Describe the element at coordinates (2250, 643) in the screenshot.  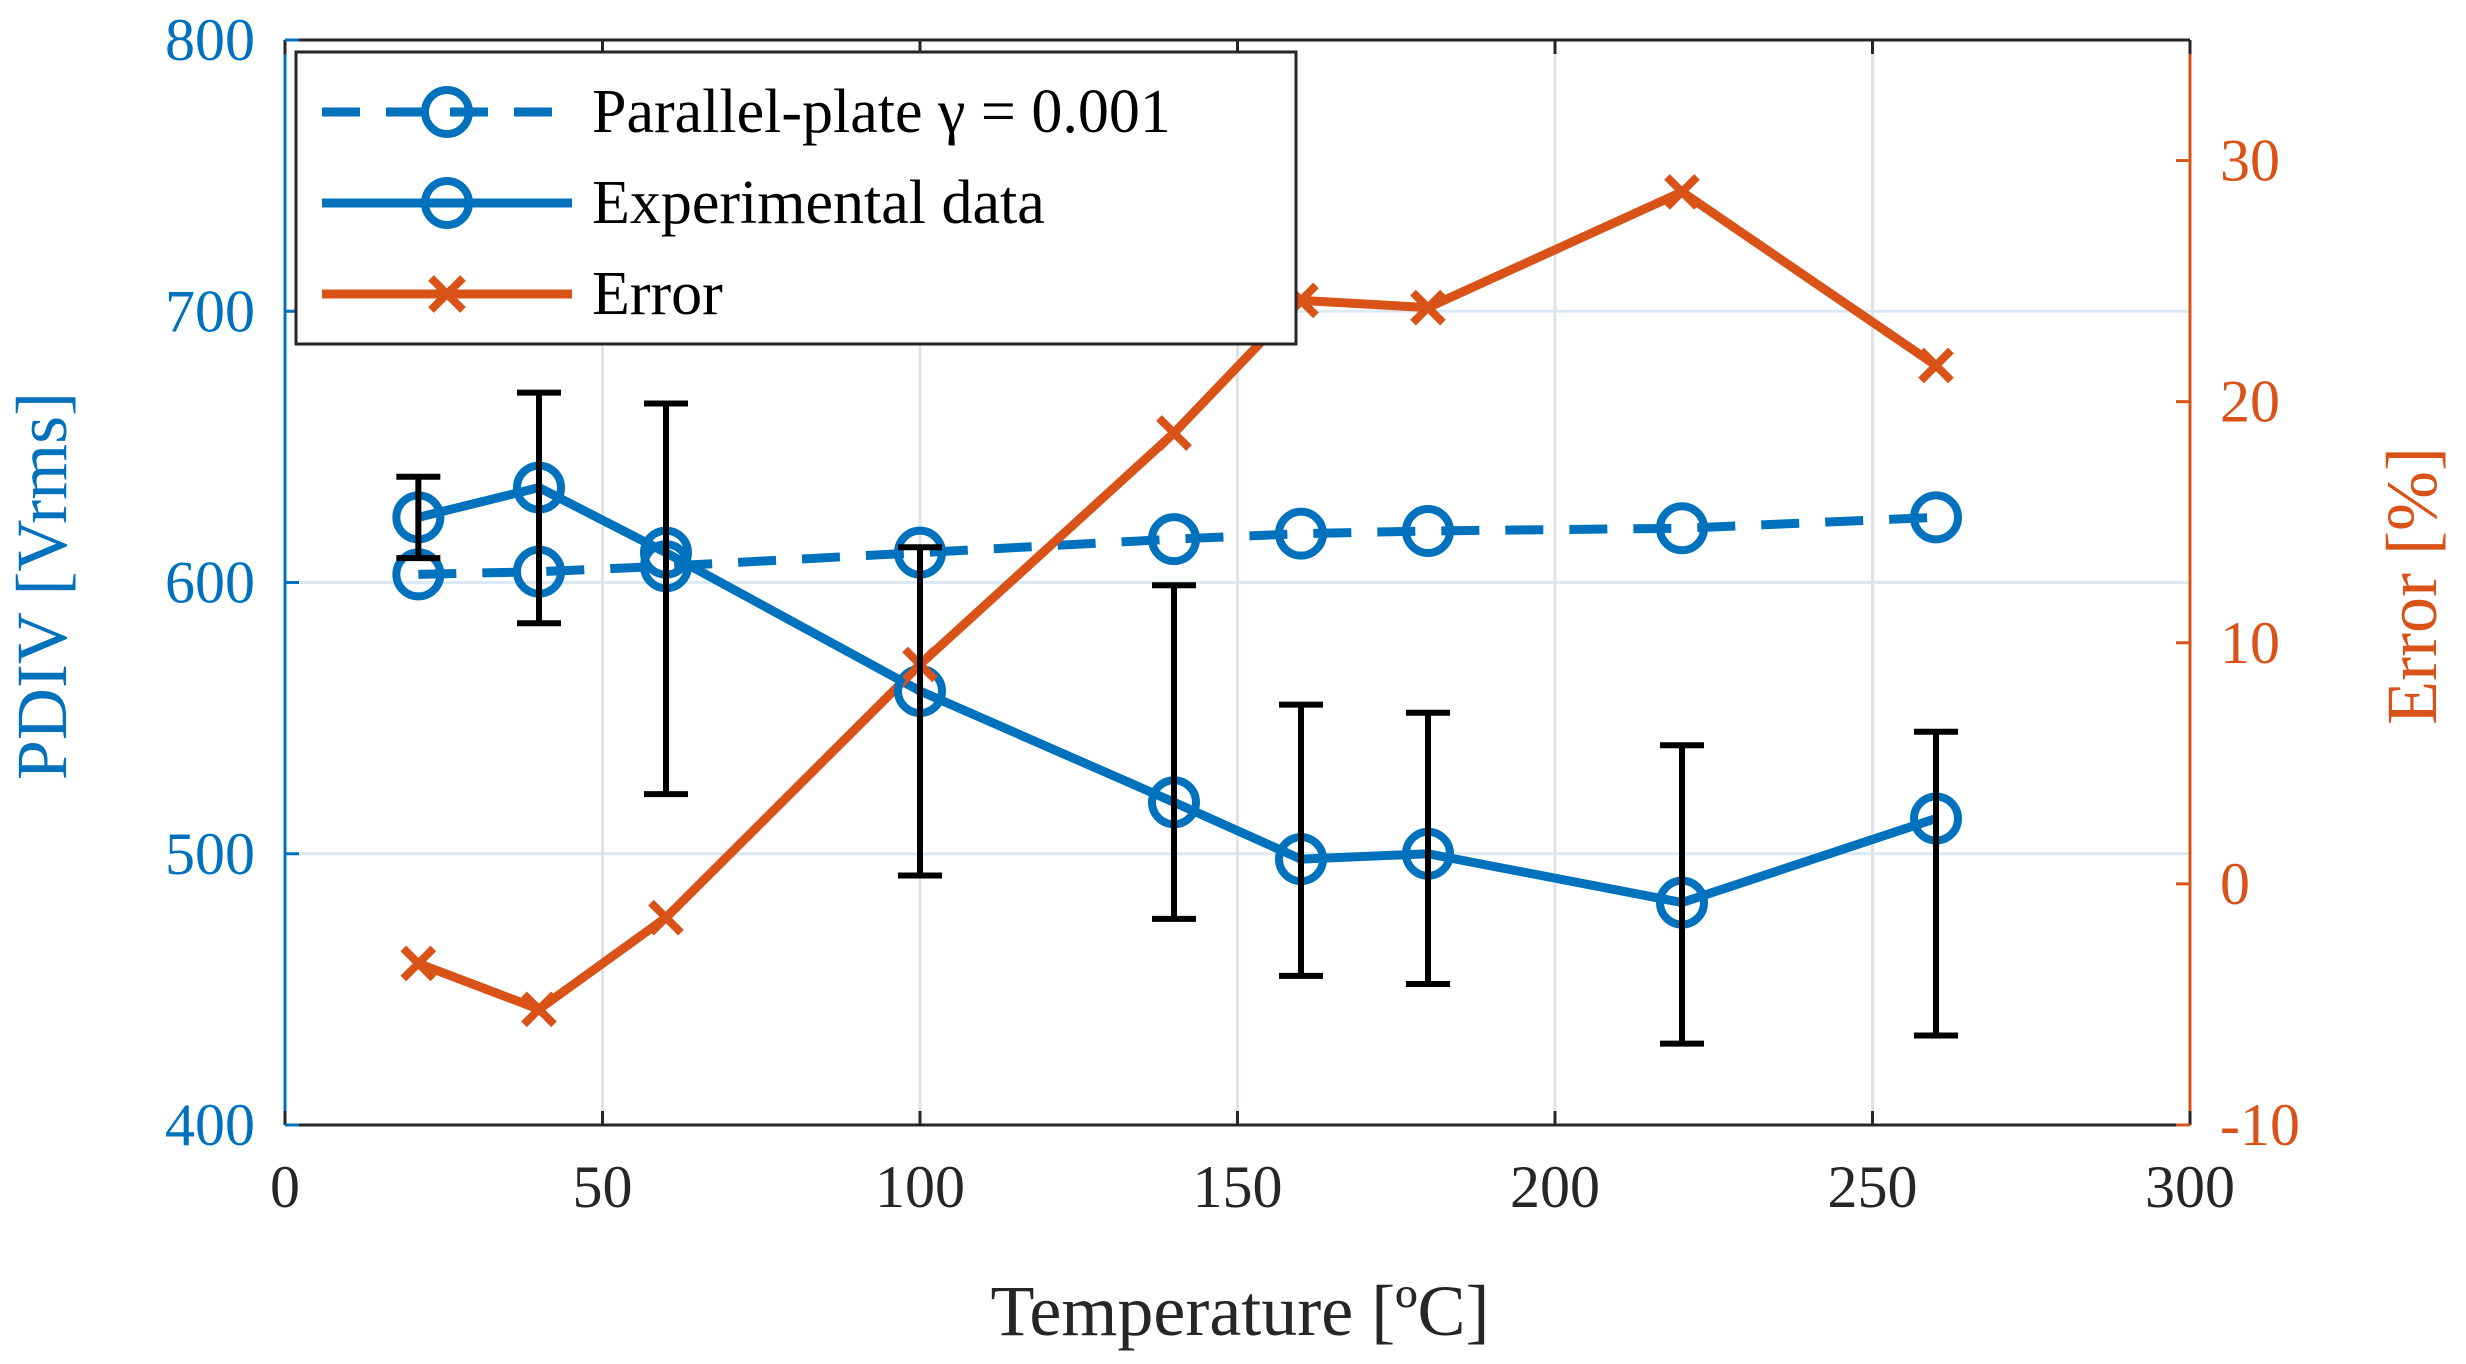
I see `y-right-tick-label: 10` at that location.